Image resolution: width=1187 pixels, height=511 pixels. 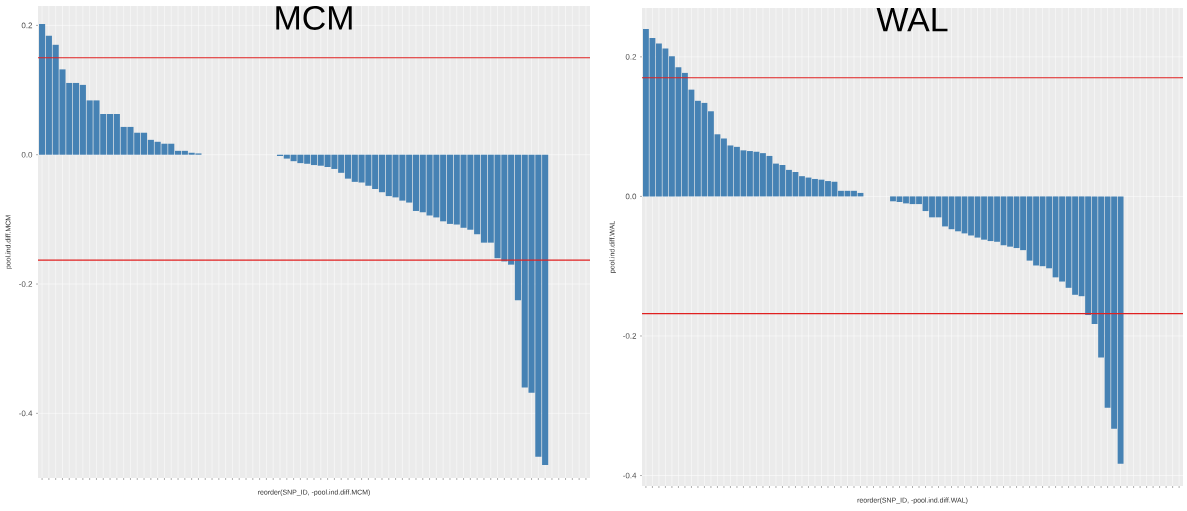 I want to click on chart-title: MCM, so click(x=314, y=17).